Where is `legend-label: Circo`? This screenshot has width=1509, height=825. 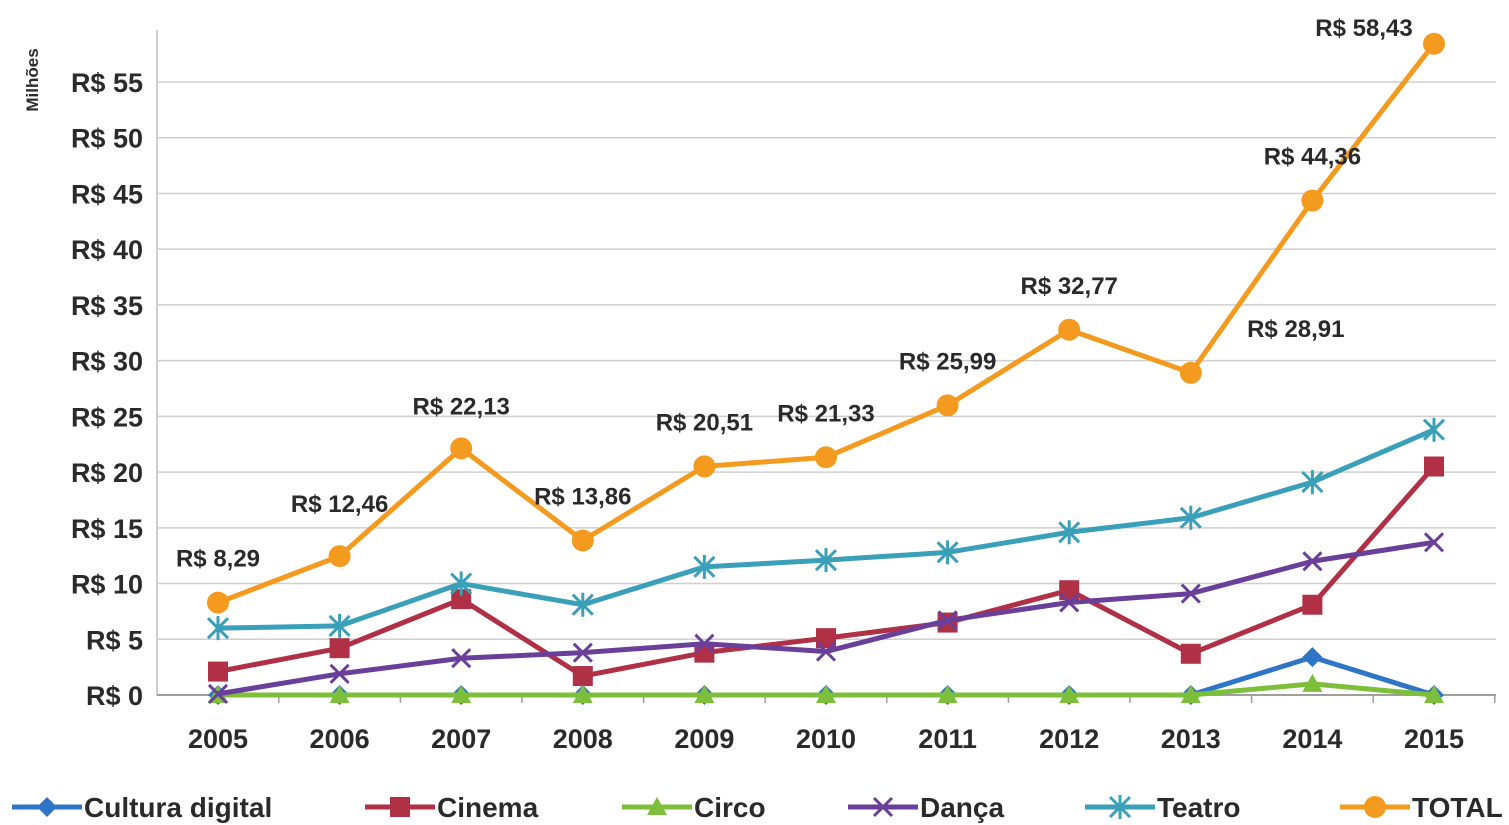
legend-label: Circo is located at coordinates (730, 807).